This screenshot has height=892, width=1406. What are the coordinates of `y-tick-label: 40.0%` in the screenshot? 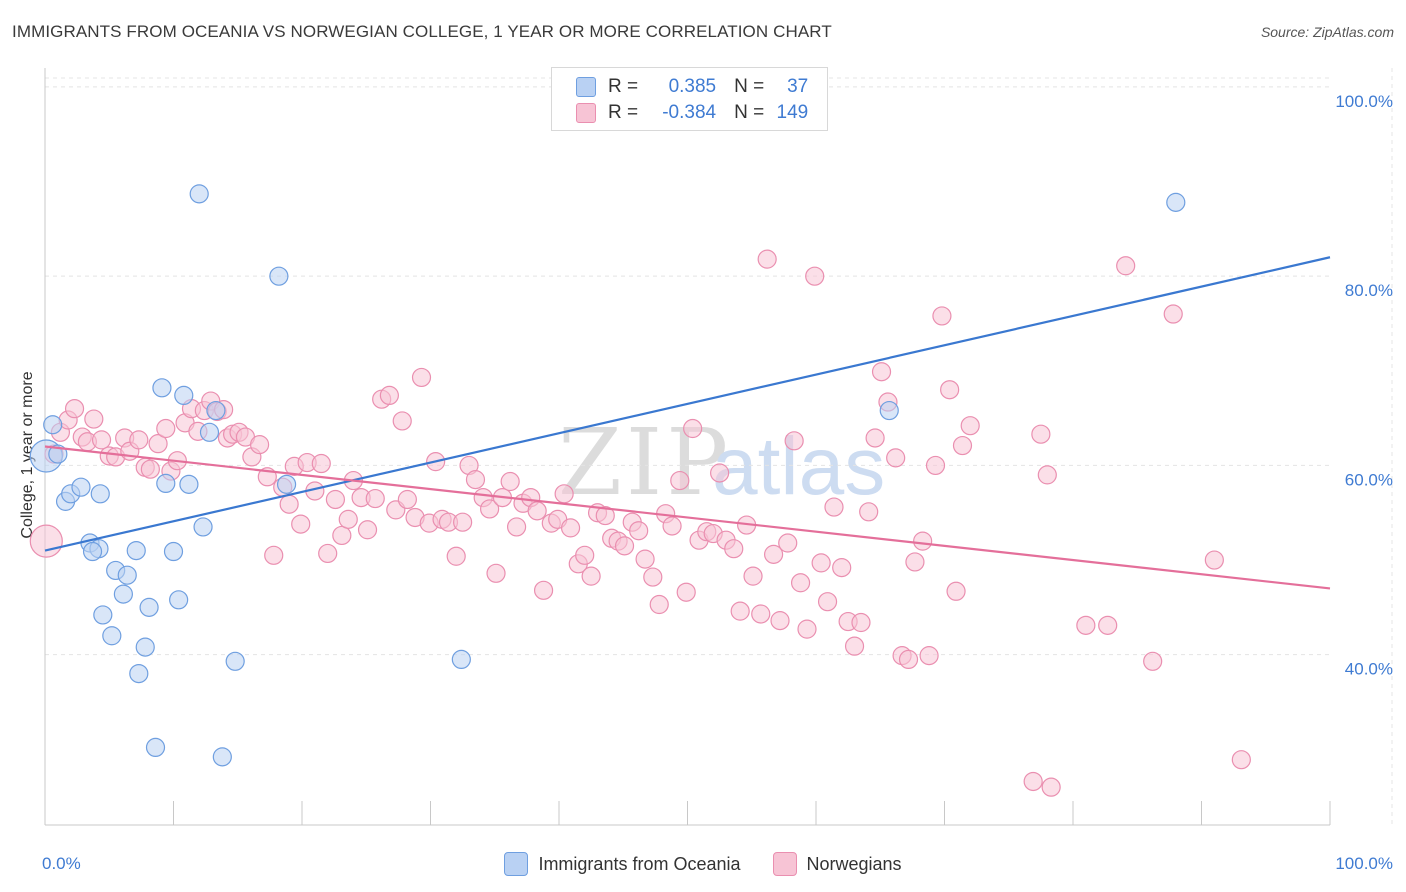 It's located at (1369, 669).